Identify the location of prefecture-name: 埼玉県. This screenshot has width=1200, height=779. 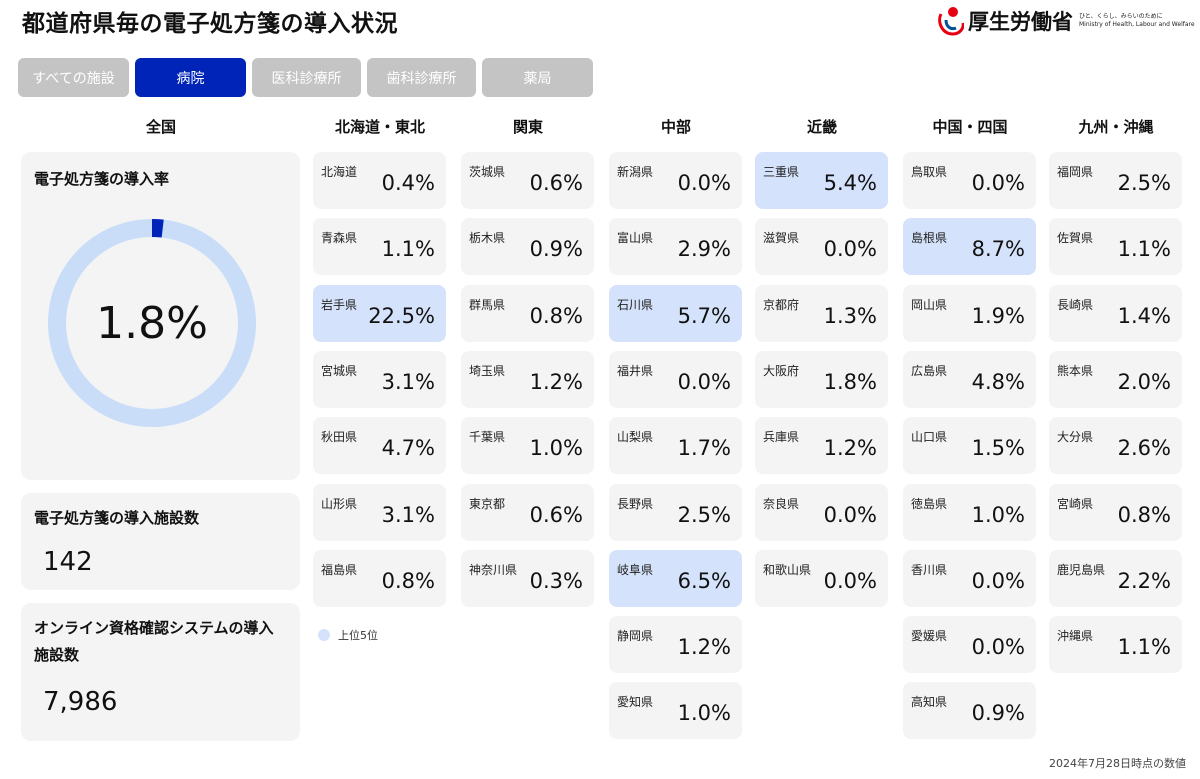
(487, 371).